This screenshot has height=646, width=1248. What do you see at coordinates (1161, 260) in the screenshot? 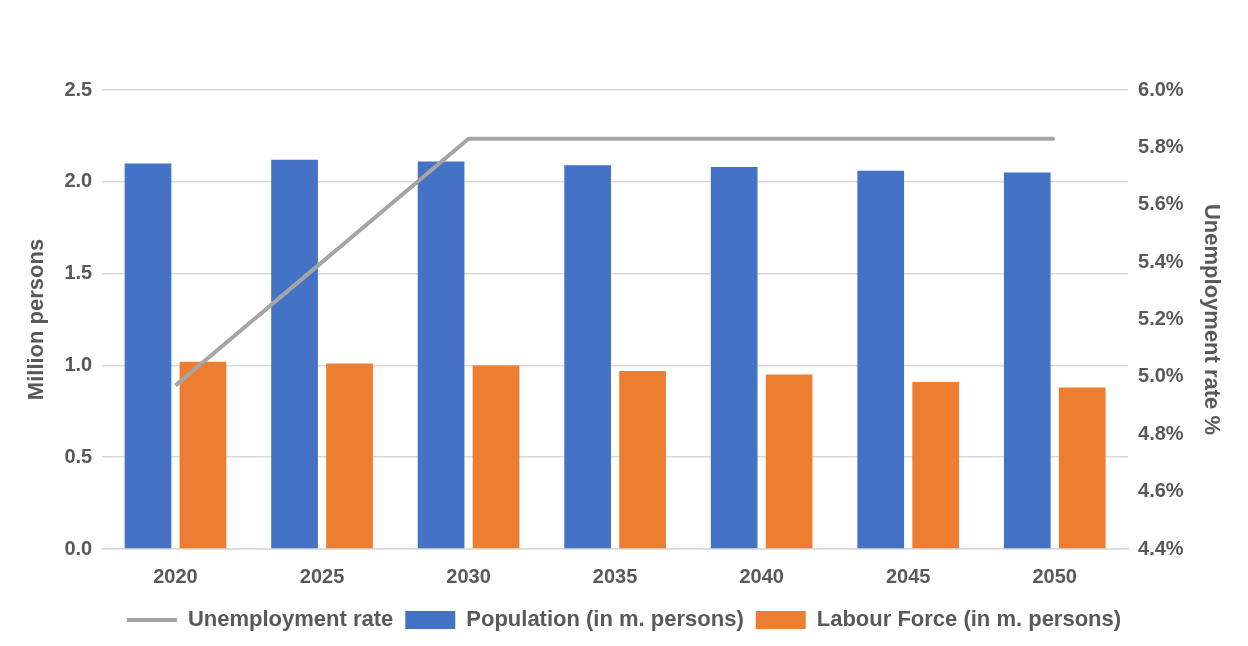
I see `y2-tick-label: 5.4%` at bounding box center [1161, 260].